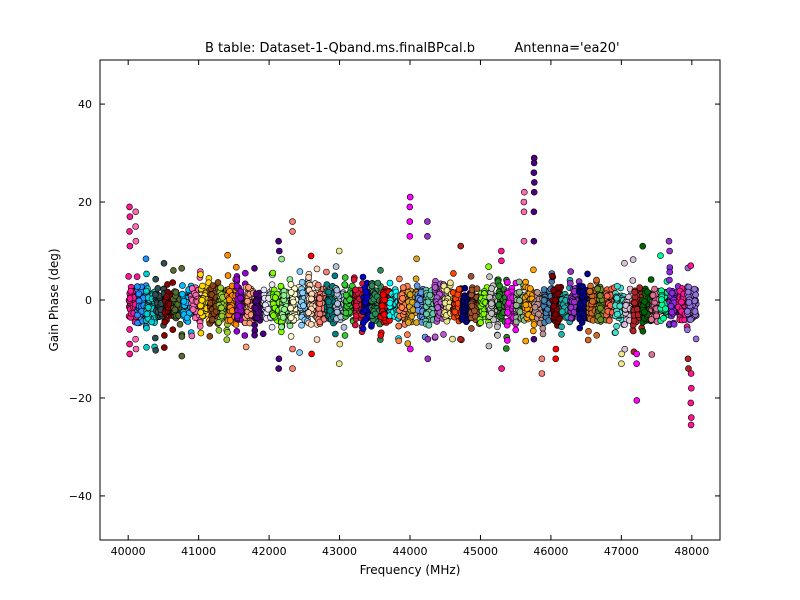  What do you see at coordinates (198, 551) in the screenshot?
I see `x-tick-label: 41000` at bounding box center [198, 551].